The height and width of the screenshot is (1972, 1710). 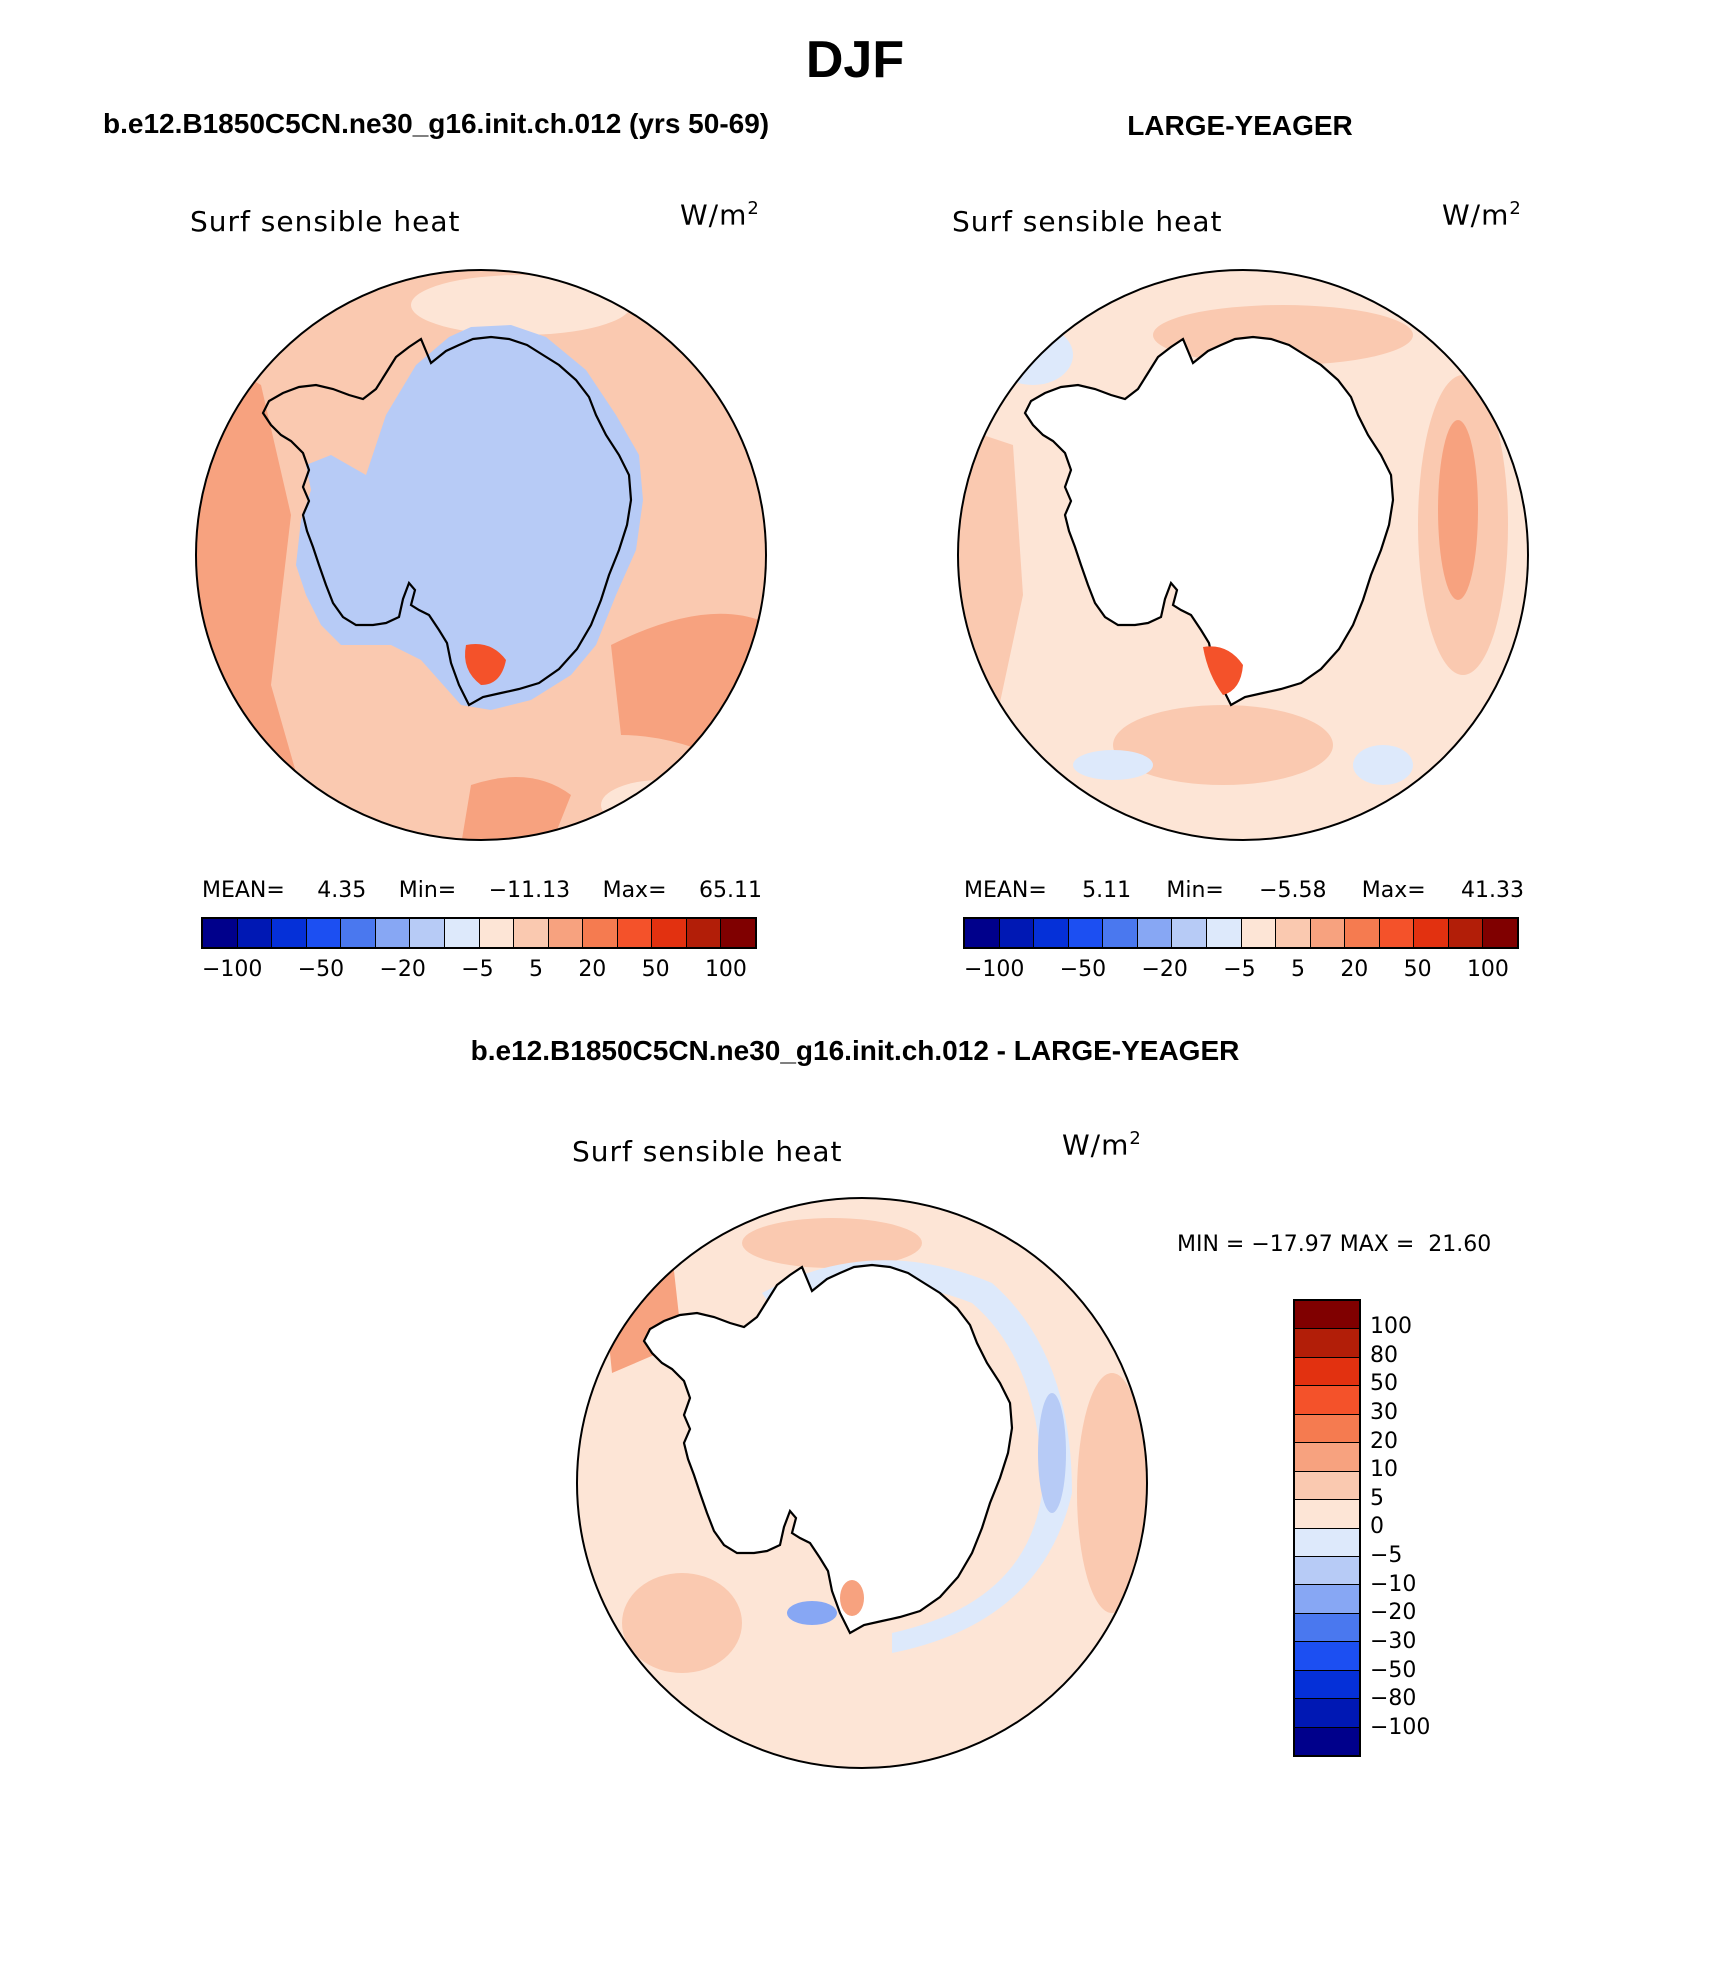 I want to click on panel-a-antarctica-coast, so click(x=447, y=521).